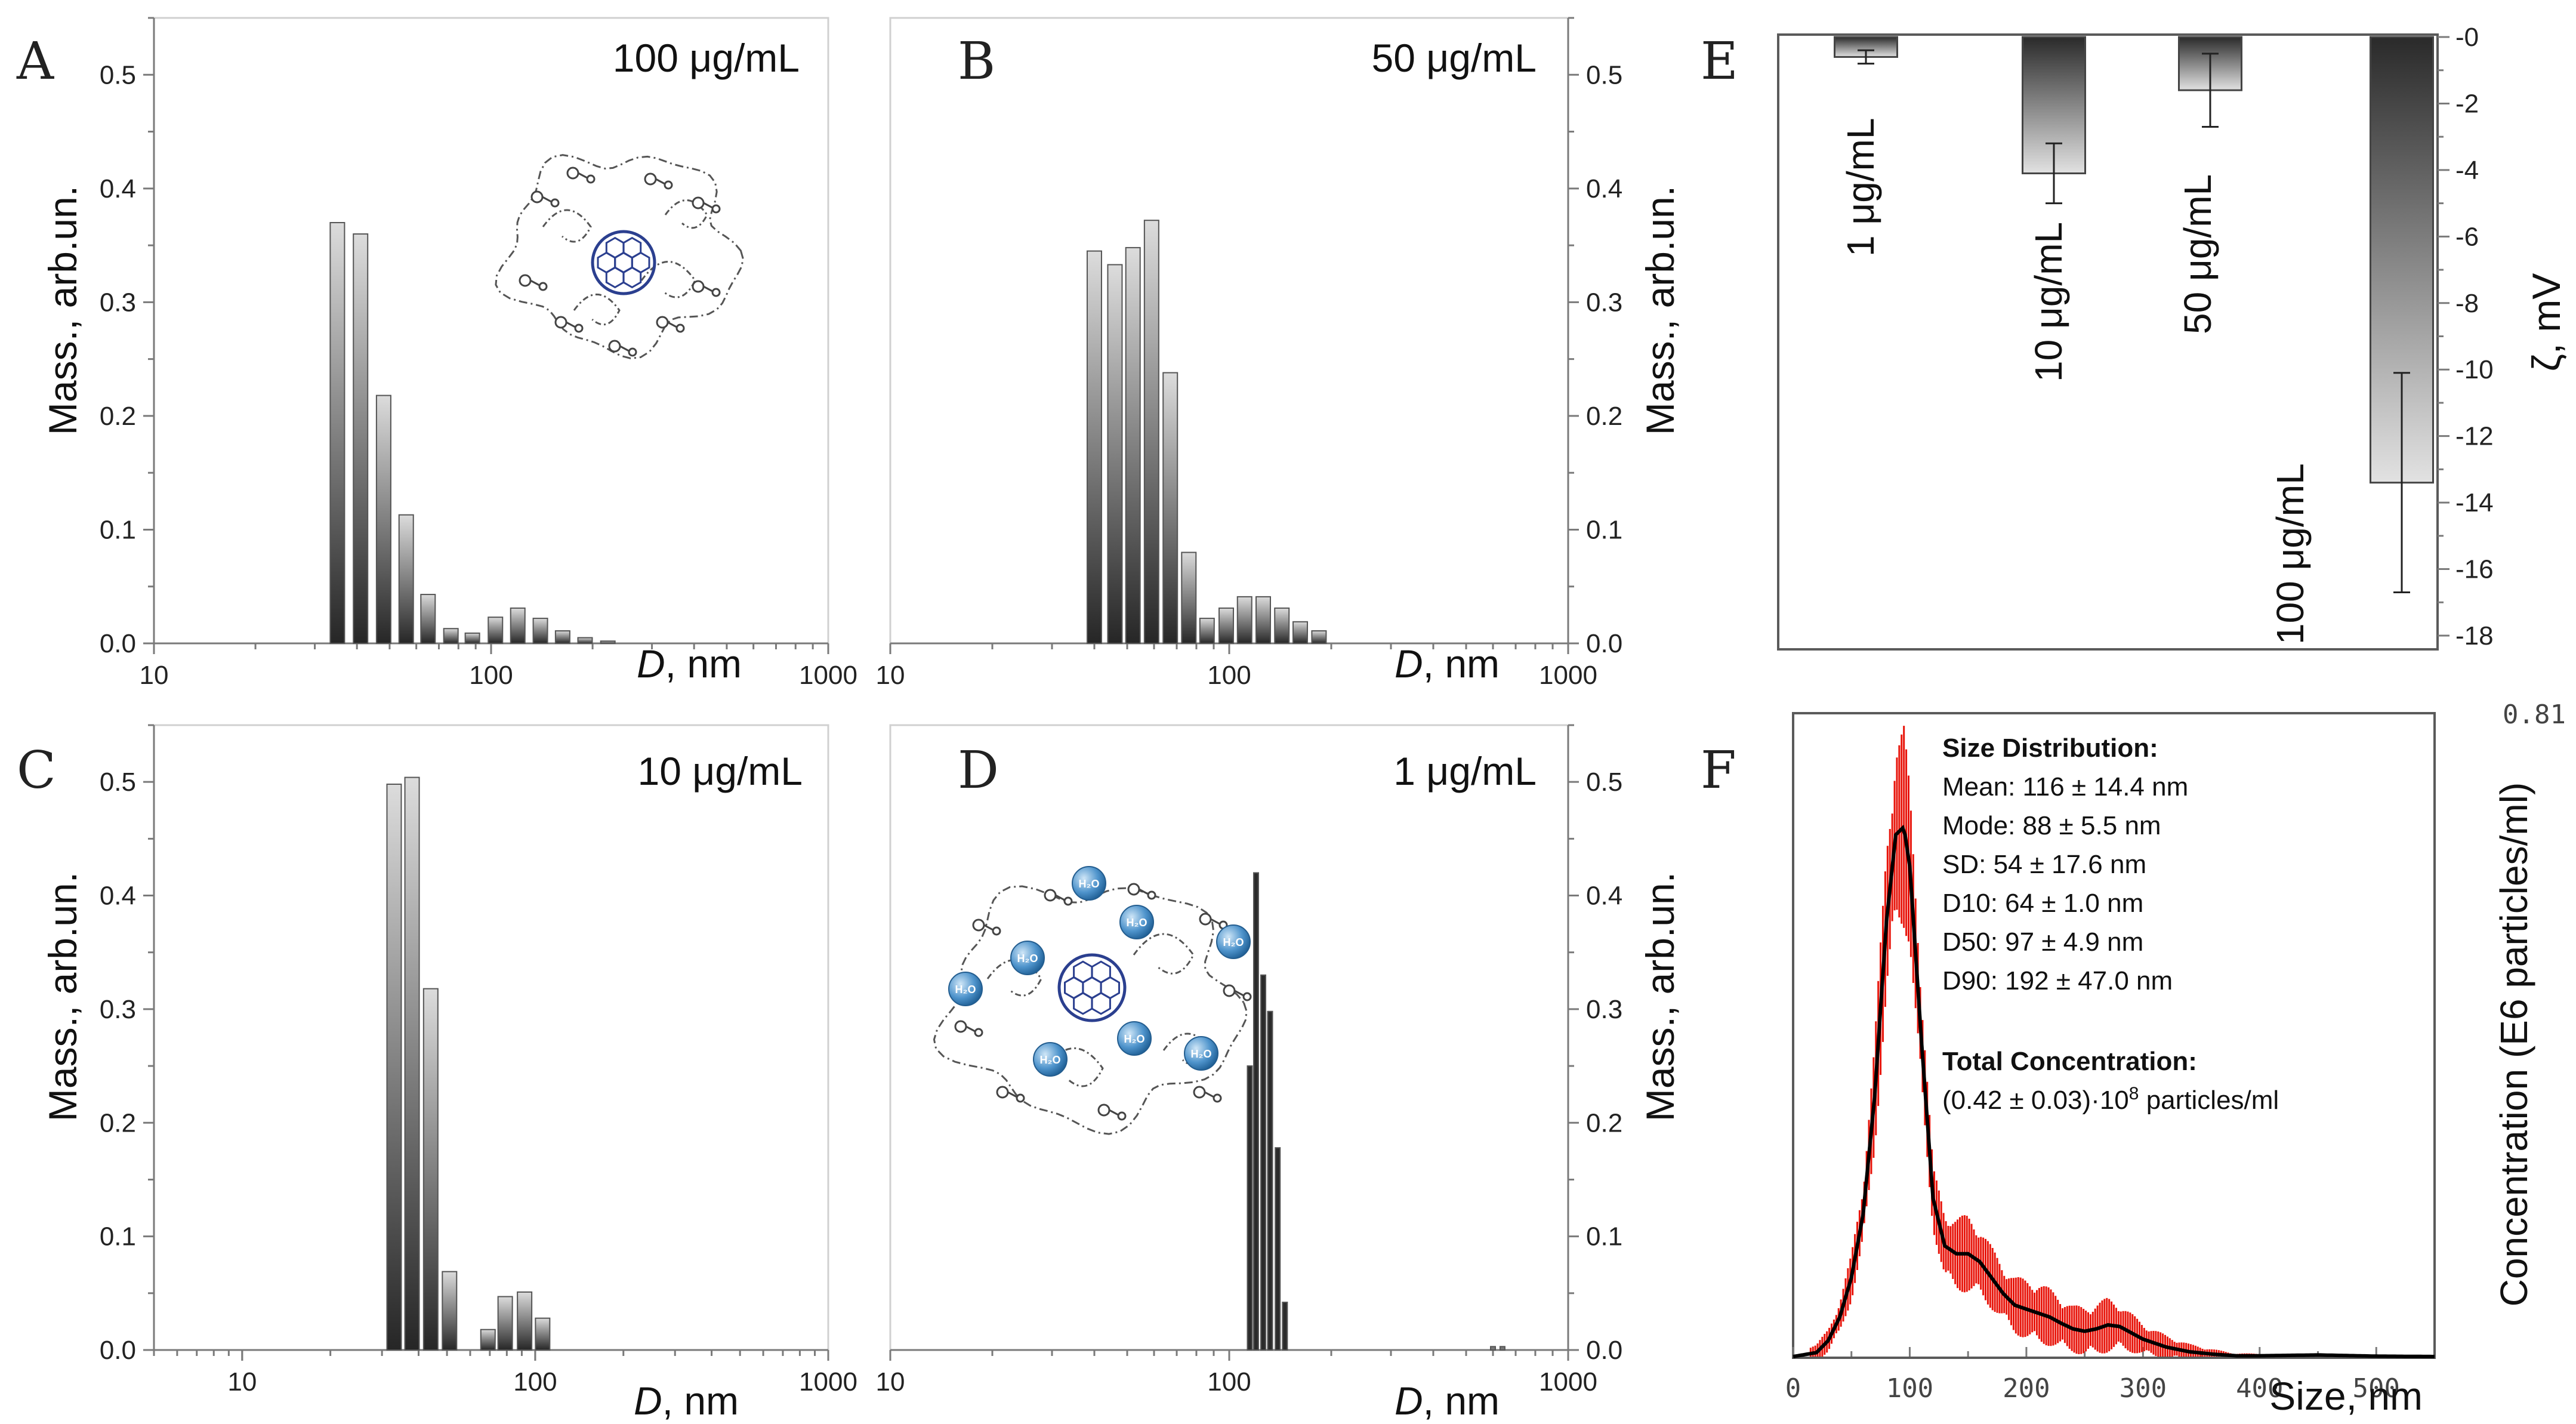  Describe the element at coordinates (36, 770) in the screenshot. I see `panel-letter-c: C` at that location.